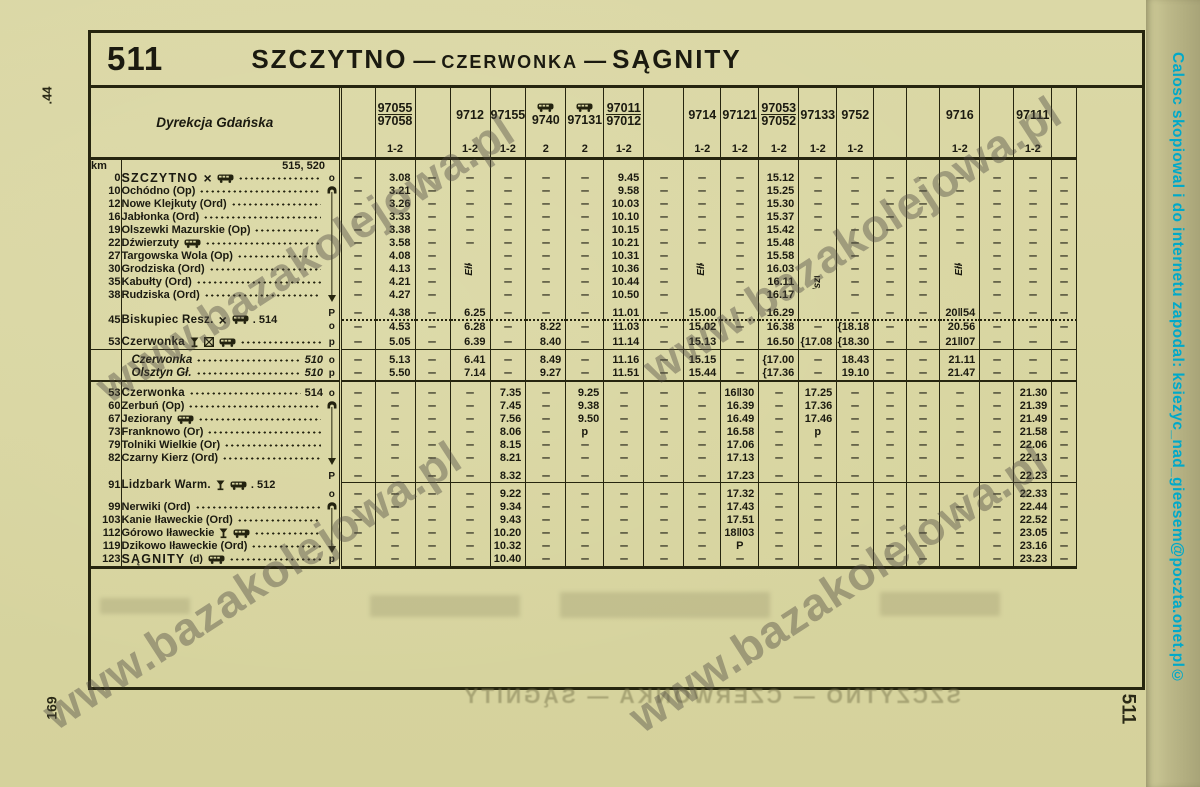  What do you see at coordinates (162, 432) in the screenshot?
I see `station-name: Franknowo (Or)` at bounding box center [162, 432].